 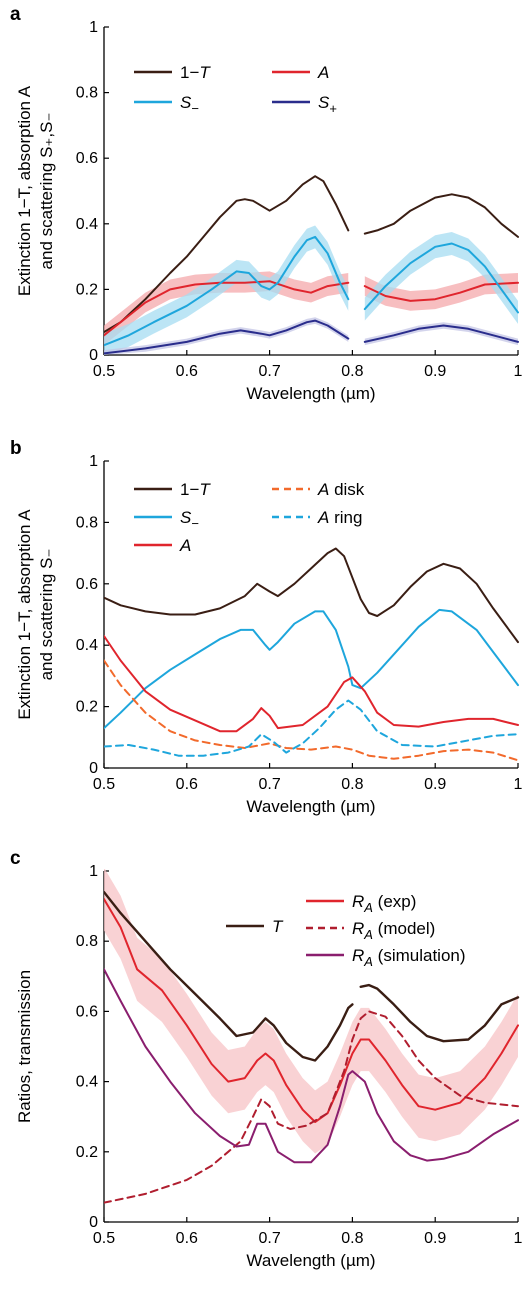 What do you see at coordinates (393, 930) in the screenshot?
I see `legend-label-r-a-model: RA (model)` at bounding box center [393, 930].